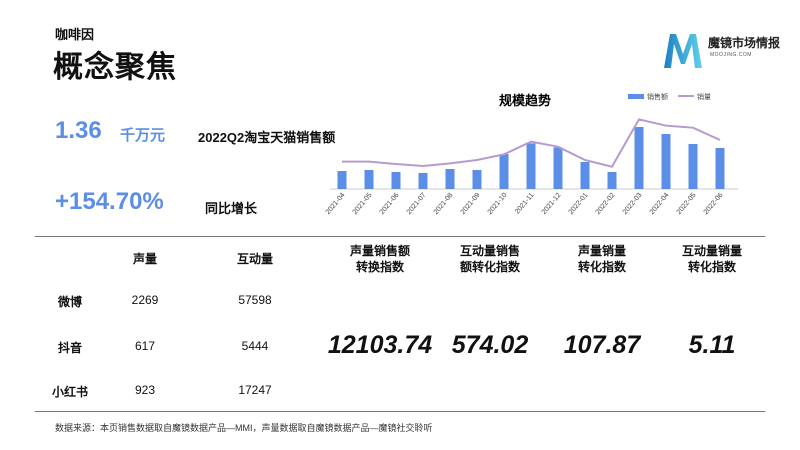 Image resolution: width=800 pixels, height=450 pixels. What do you see at coordinates (390, 204) in the screenshot?
I see `x-tick-label: 2021-06` at bounding box center [390, 204].